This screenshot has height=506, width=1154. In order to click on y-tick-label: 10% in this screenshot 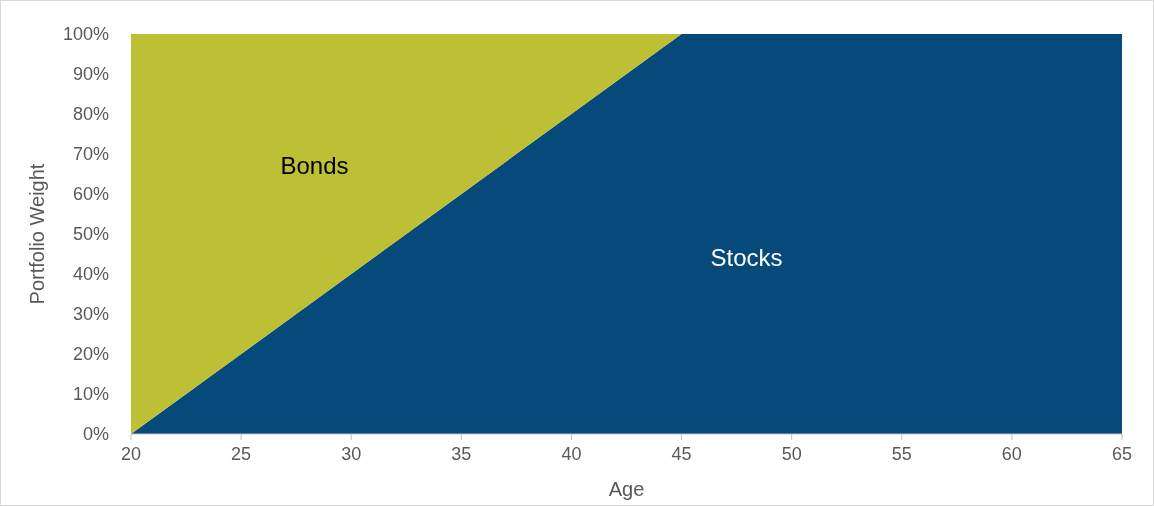, I will do `click(90, 394)`.